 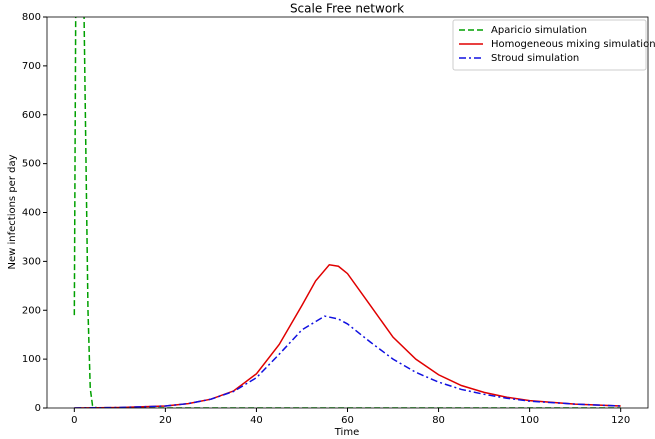 What do you see at coordinates (31, 213) in the screenshot?
I see `y-tick-label: 400` at bounding box center [31, 213].